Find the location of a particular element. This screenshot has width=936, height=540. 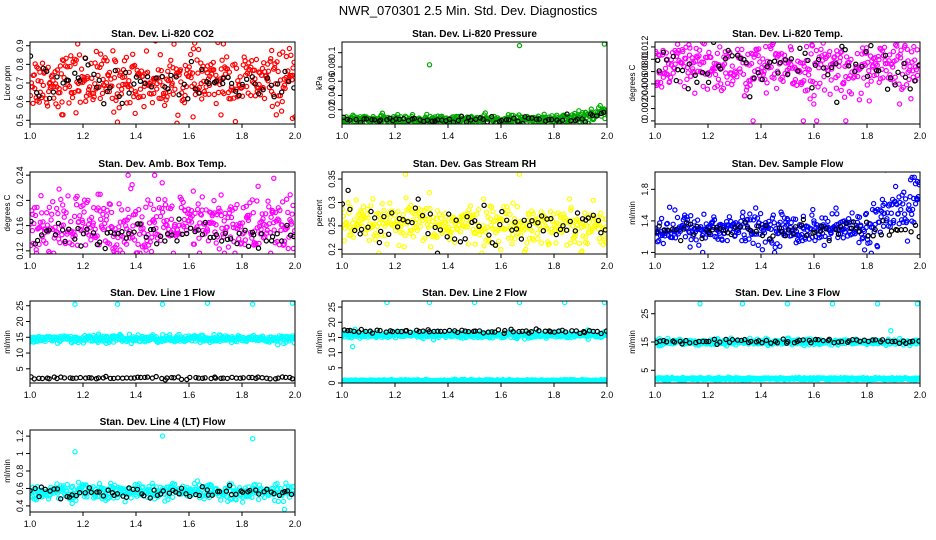

x-tick-label: 1.6 is located at coordinates (189, 395).